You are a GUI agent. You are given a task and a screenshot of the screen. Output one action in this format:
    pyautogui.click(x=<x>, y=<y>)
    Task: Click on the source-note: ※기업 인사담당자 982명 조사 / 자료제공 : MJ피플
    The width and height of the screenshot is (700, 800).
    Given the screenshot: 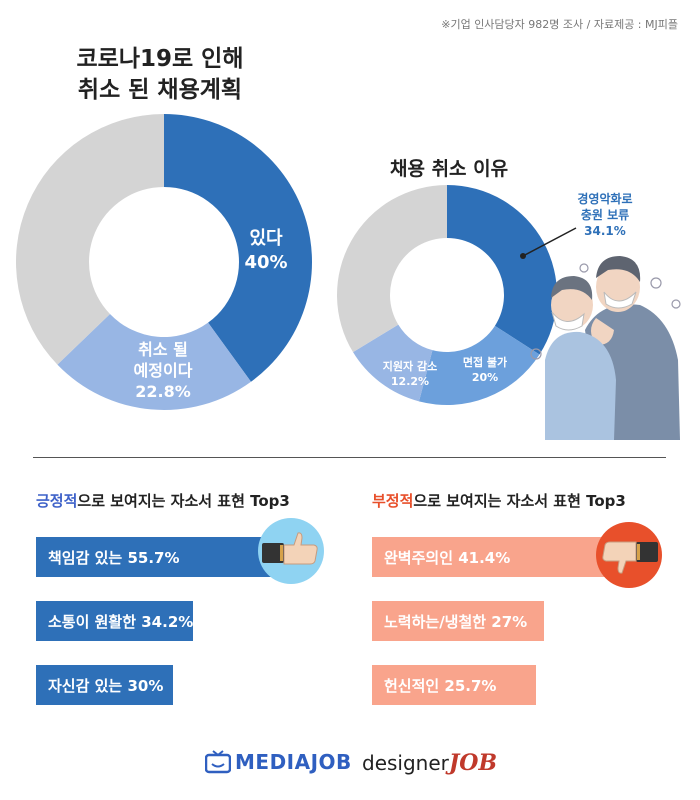 What is the action you would take?
    pyautogui.click(x=559, y=24)
    